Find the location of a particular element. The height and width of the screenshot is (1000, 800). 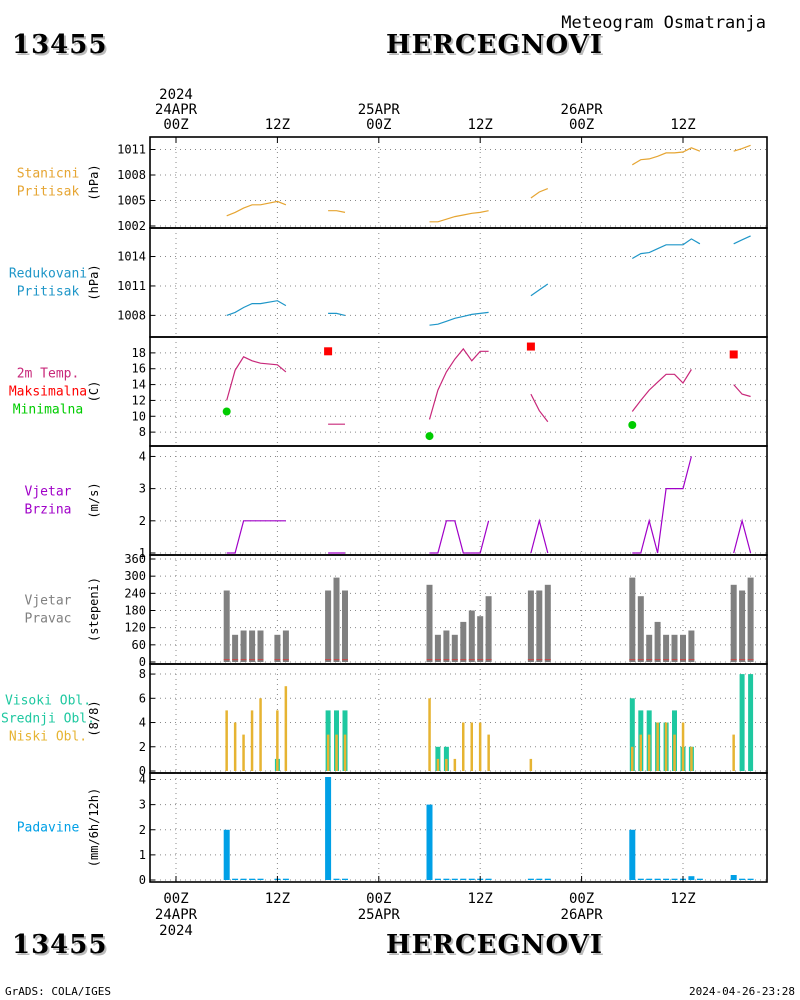

station-name-bottom: HERCEGNOVI is located at coordinates (494, 945).